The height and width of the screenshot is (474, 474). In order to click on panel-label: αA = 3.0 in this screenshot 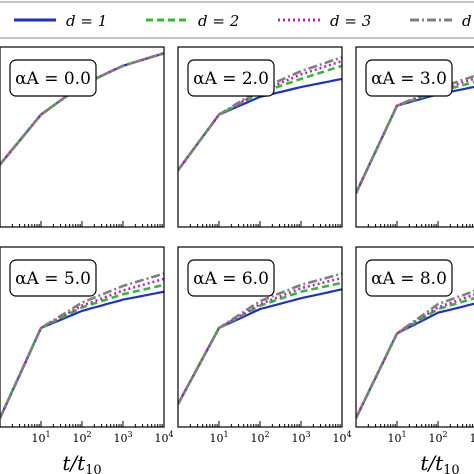, I will do `click(409, 79)`.